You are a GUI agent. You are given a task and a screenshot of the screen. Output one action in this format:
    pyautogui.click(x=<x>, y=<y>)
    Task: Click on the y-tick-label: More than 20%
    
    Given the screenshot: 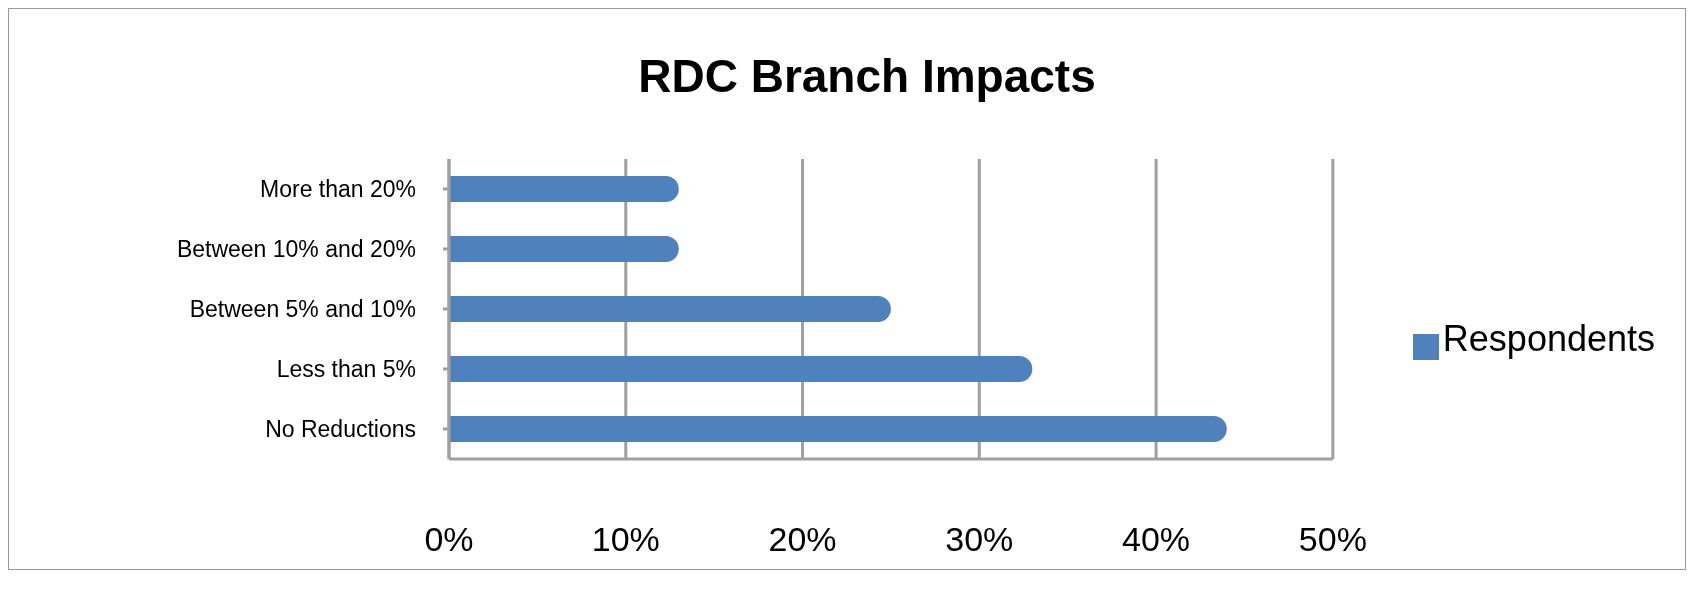 What is the action you would take?
    pyautogui.click(x=338, y=189)
    